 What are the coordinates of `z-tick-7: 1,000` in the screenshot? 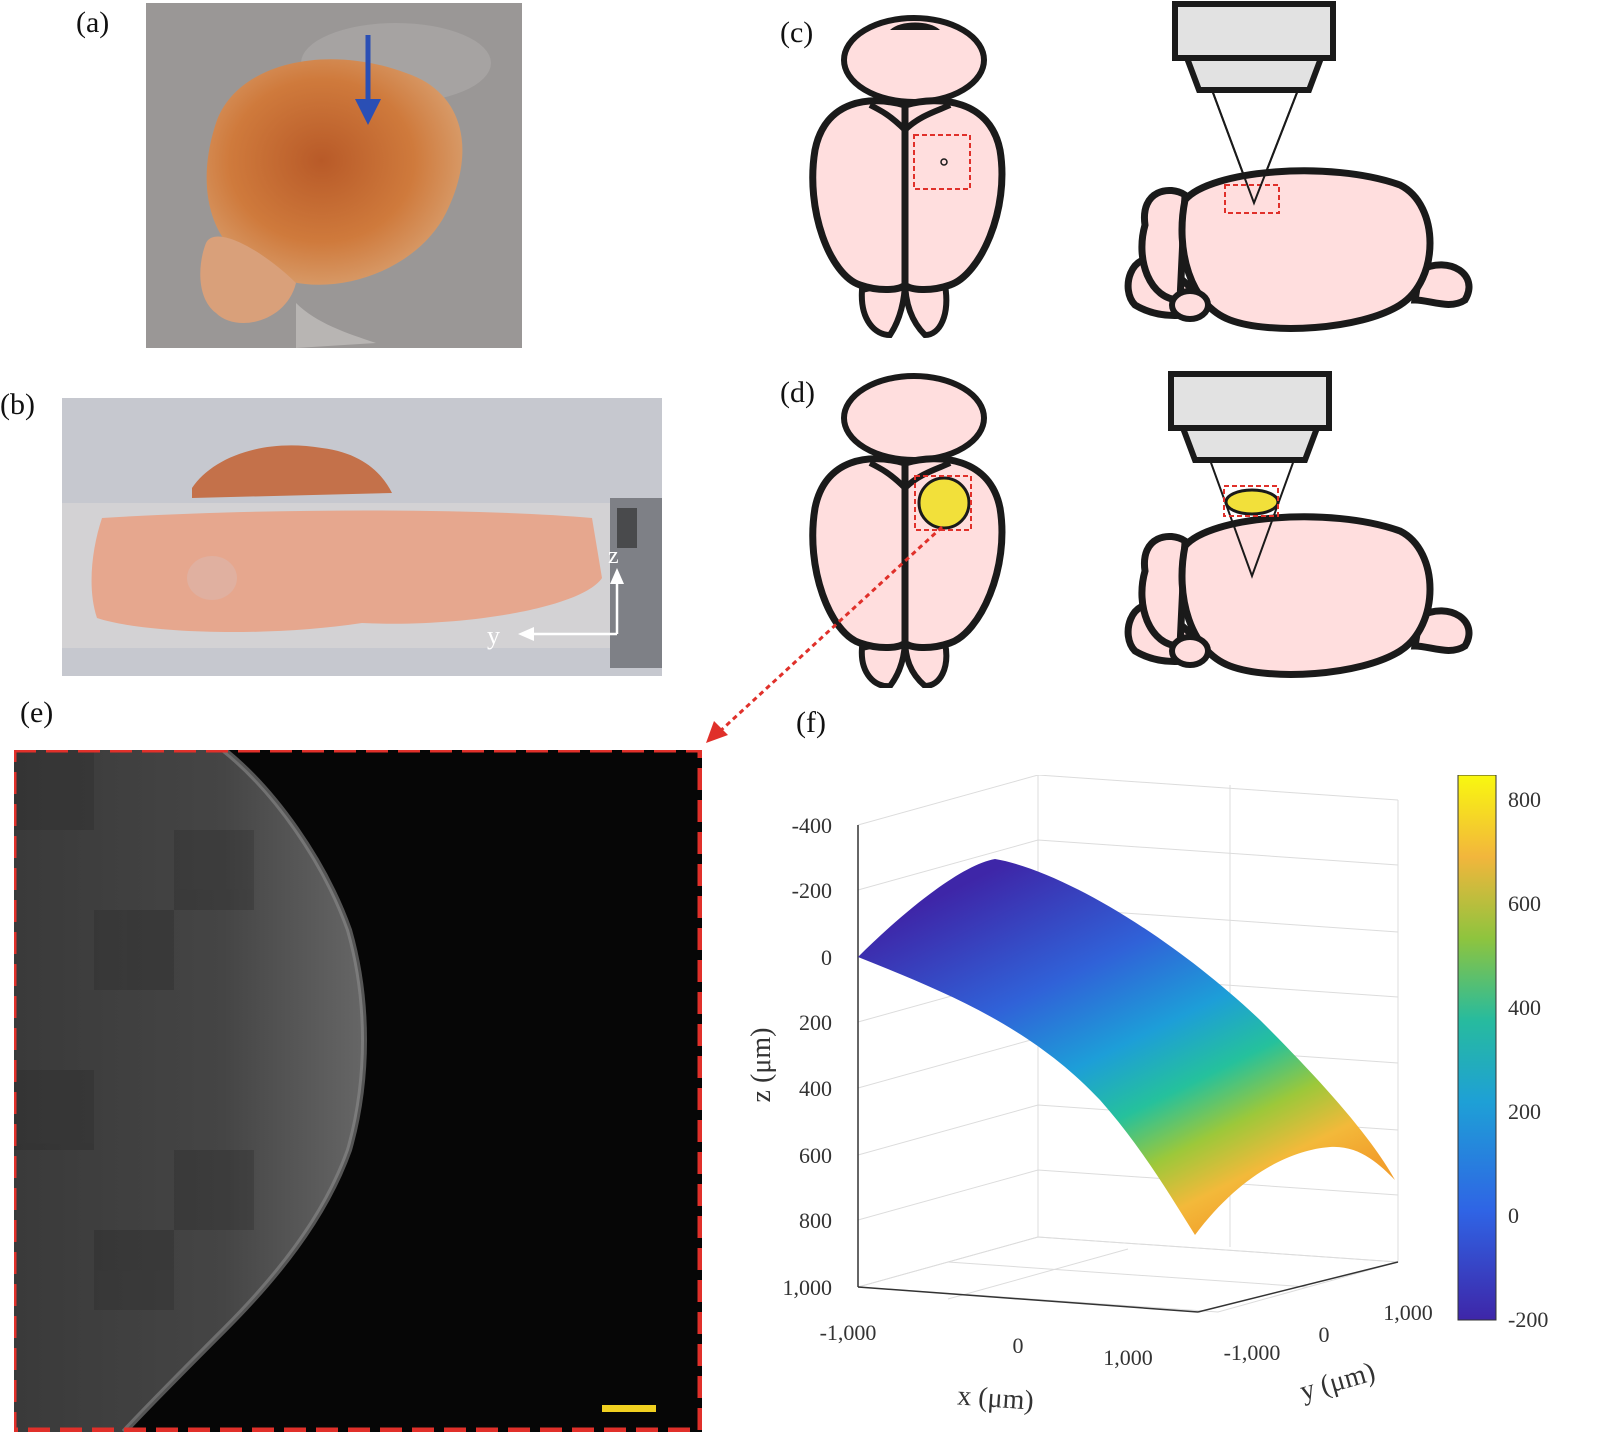 It's located at (808, 1287).